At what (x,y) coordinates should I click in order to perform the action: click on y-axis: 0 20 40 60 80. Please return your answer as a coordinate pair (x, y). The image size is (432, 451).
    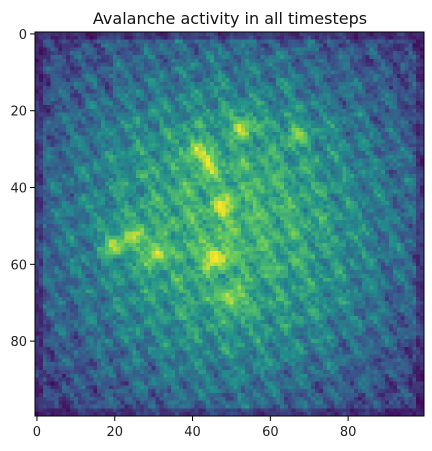
    Looking at the image, I should click on (22, 189).